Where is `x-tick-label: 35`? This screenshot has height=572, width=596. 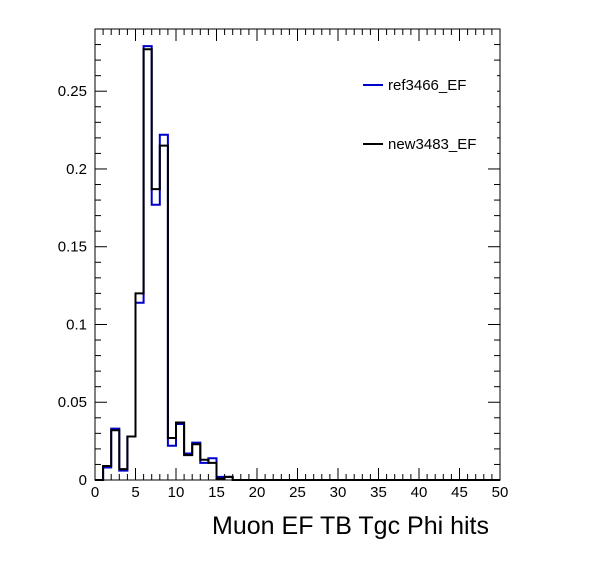
x-tick-label: 35 is located at coordinates (378, 492).